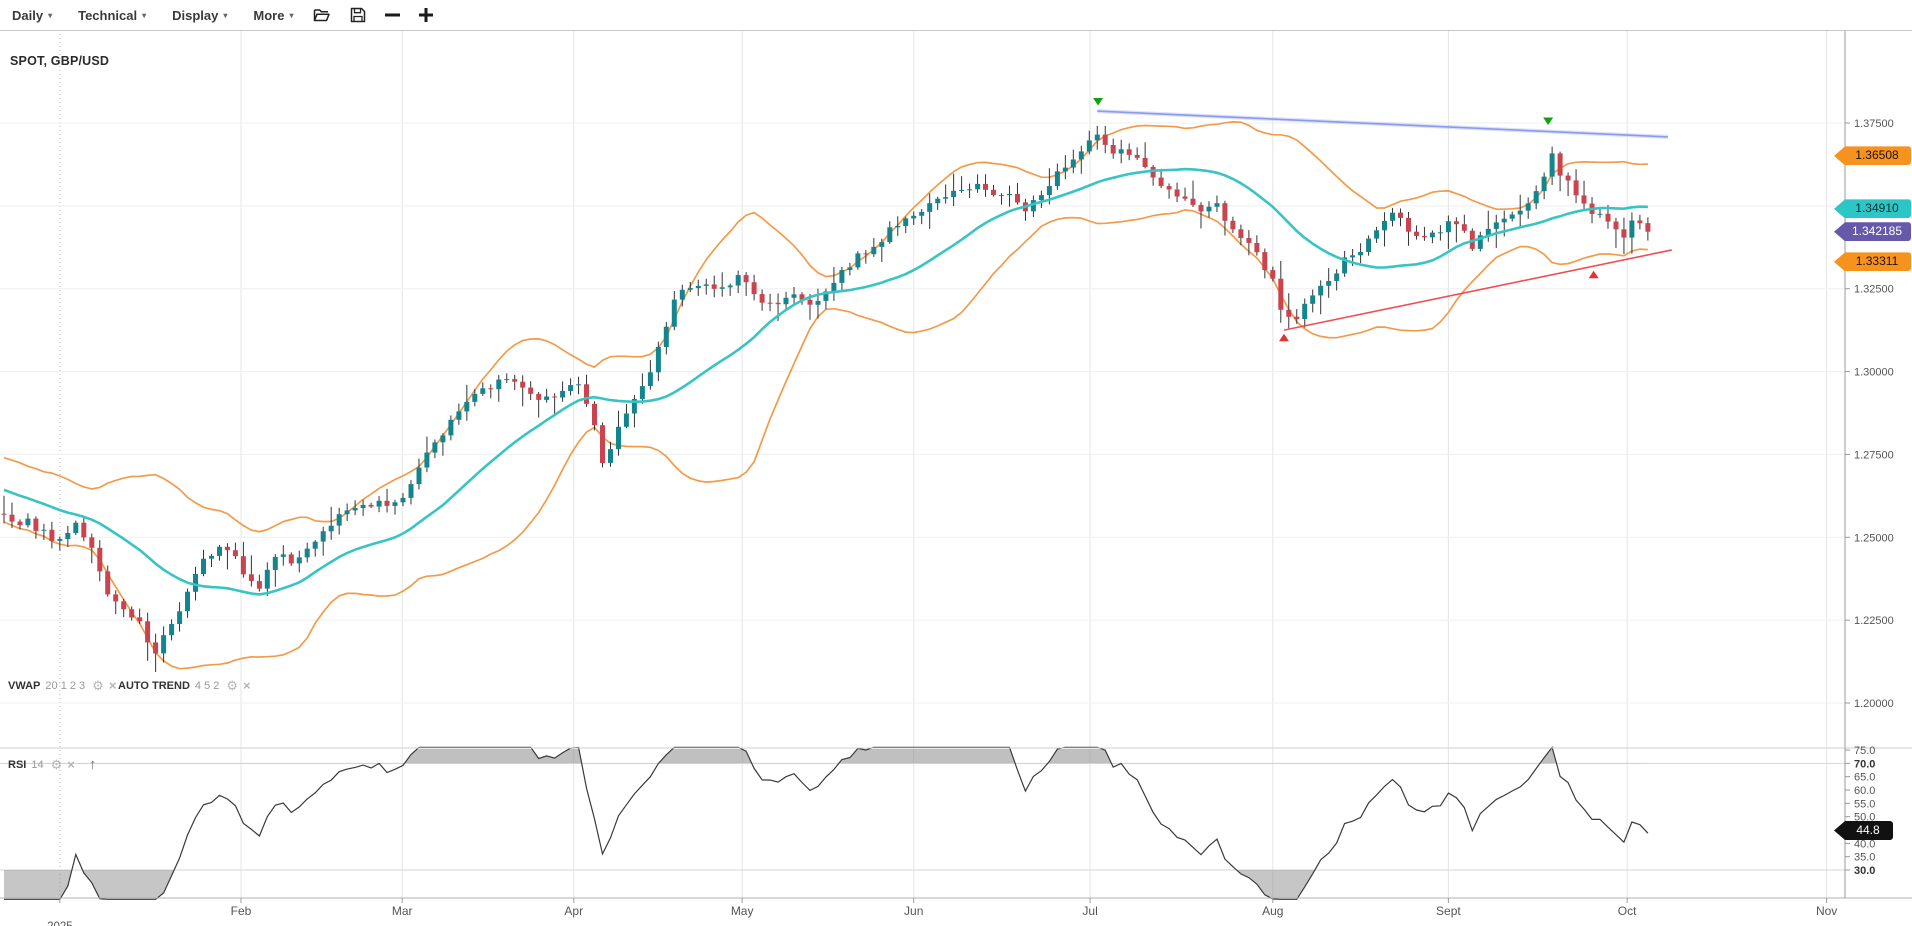 The image size is (1912, 926). What do you see at coordinates (322, 15) in the screenshot?
I see `open-layout-button` at bounding box center [322, 15].